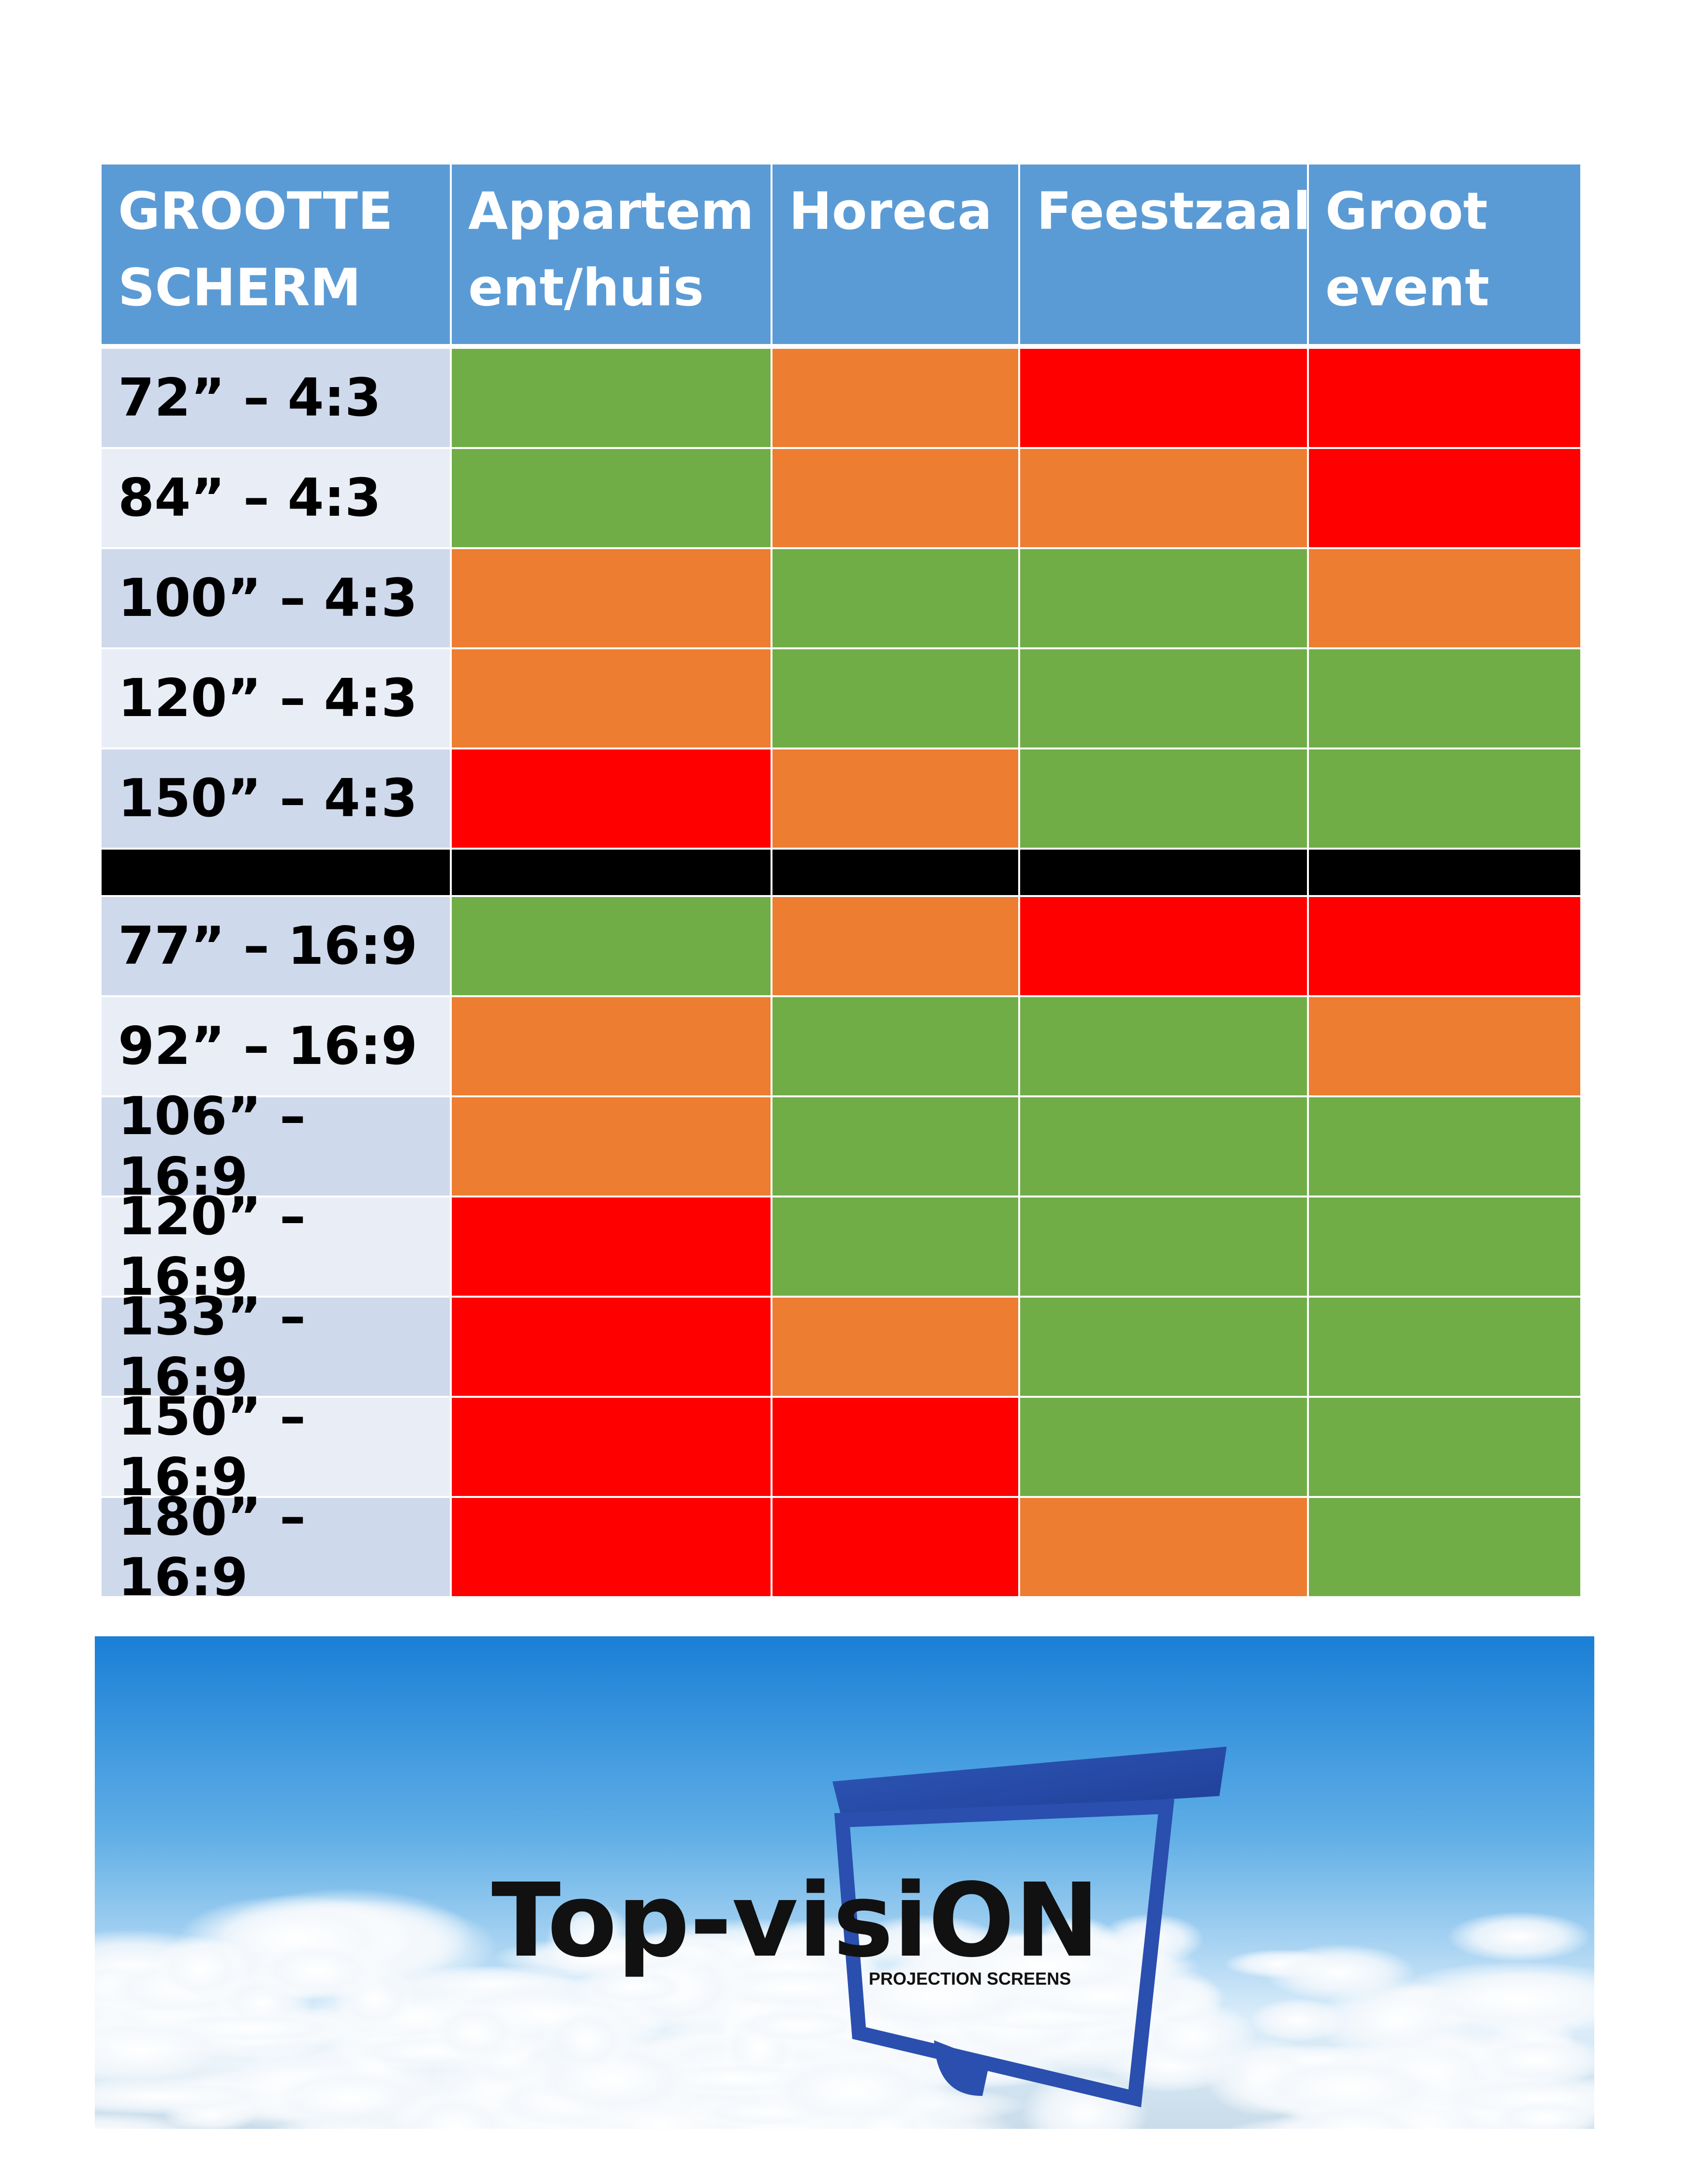 This screenshot has height=2184, width=1692. Describe the element at coordinates (895, 254) in the screenshot. I see `column-header: Horeca` at that location.